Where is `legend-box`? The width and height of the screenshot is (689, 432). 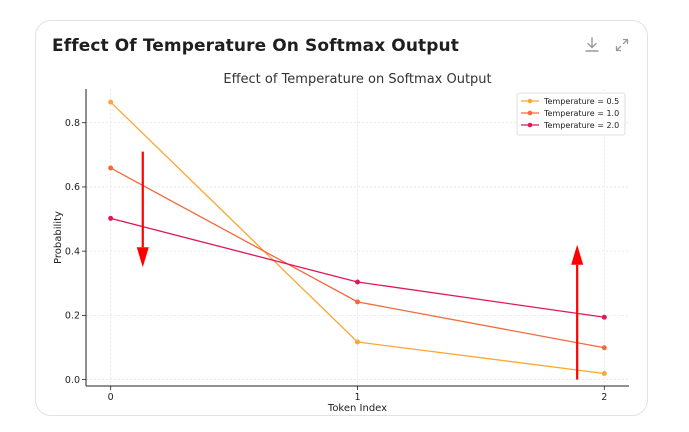
legend-box is located at coordinates (571, 114).